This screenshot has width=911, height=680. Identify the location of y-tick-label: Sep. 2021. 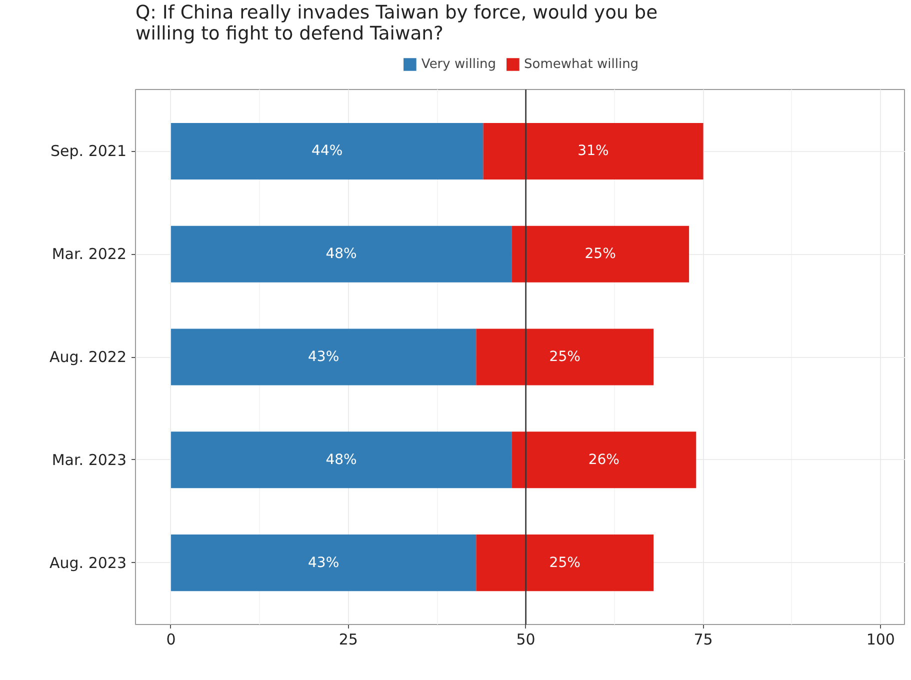
(88, 151).